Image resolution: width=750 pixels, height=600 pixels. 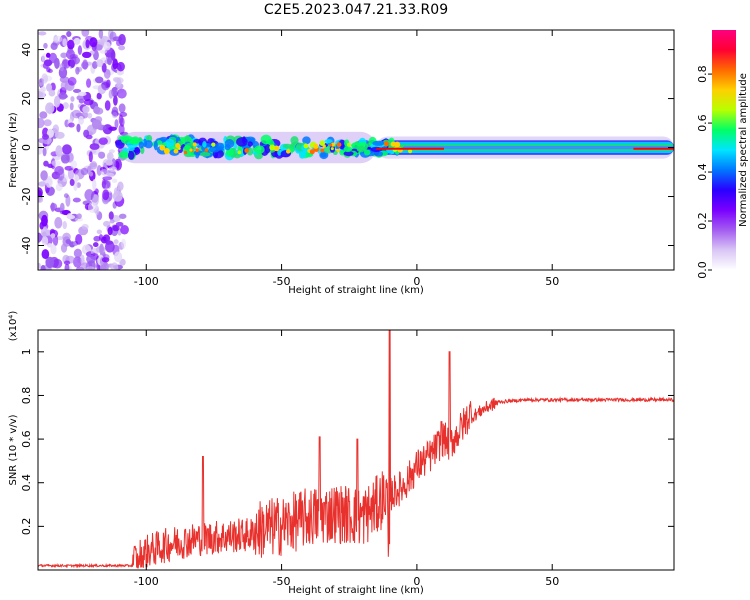 I want to click on snr-x-axis-label: Height of straight line (km), so click(x=356, y=590).